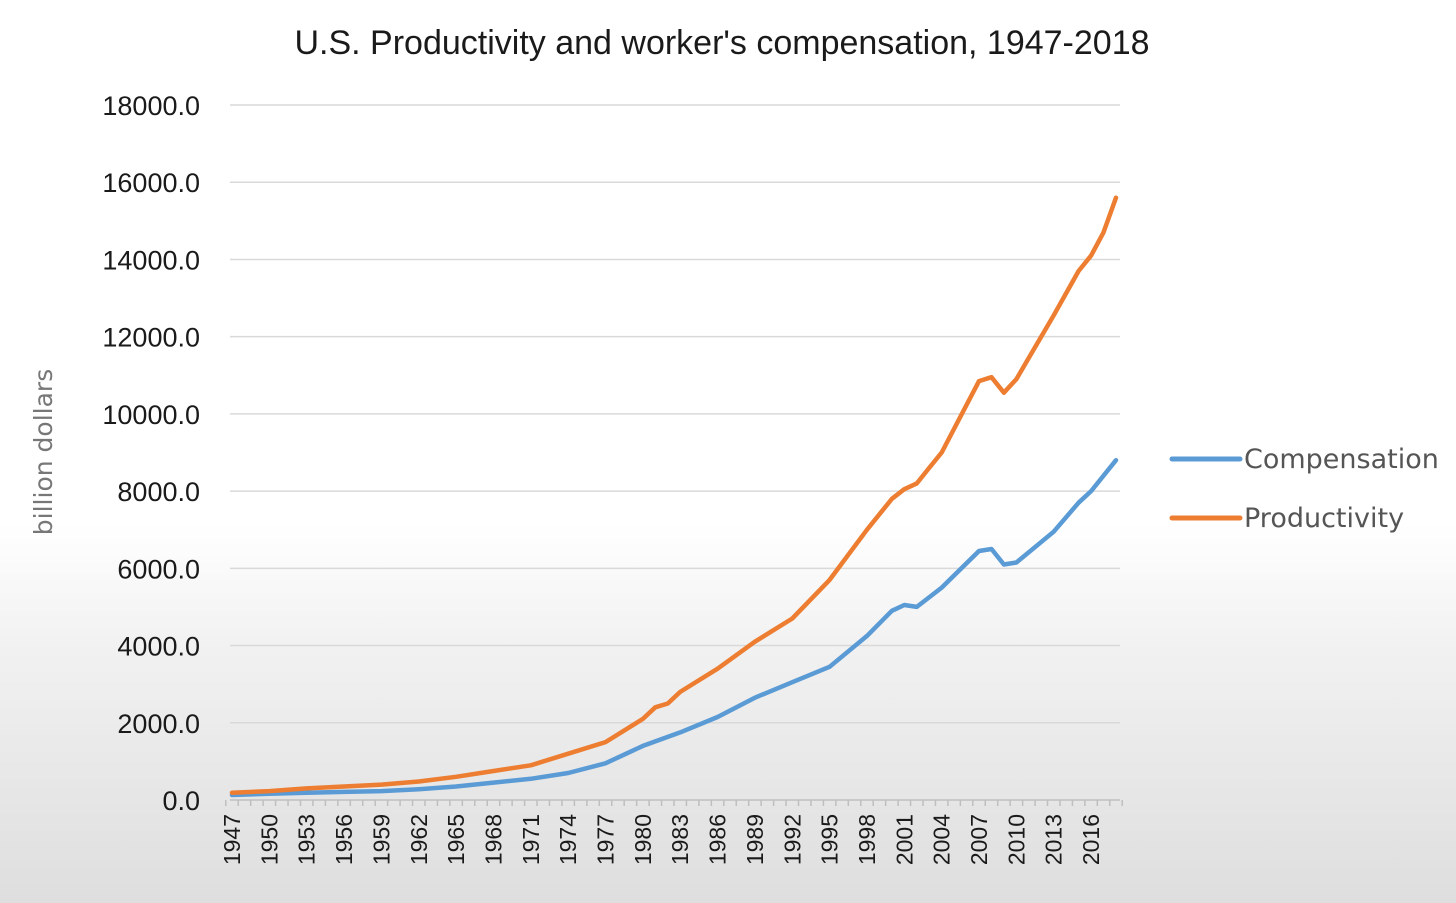 This screenshot has height=903, width=1456. What do you see at coordinates (269, 839) in the screenshot?
I see `x-tick-label: 1950` at bounding box center [269, 839].